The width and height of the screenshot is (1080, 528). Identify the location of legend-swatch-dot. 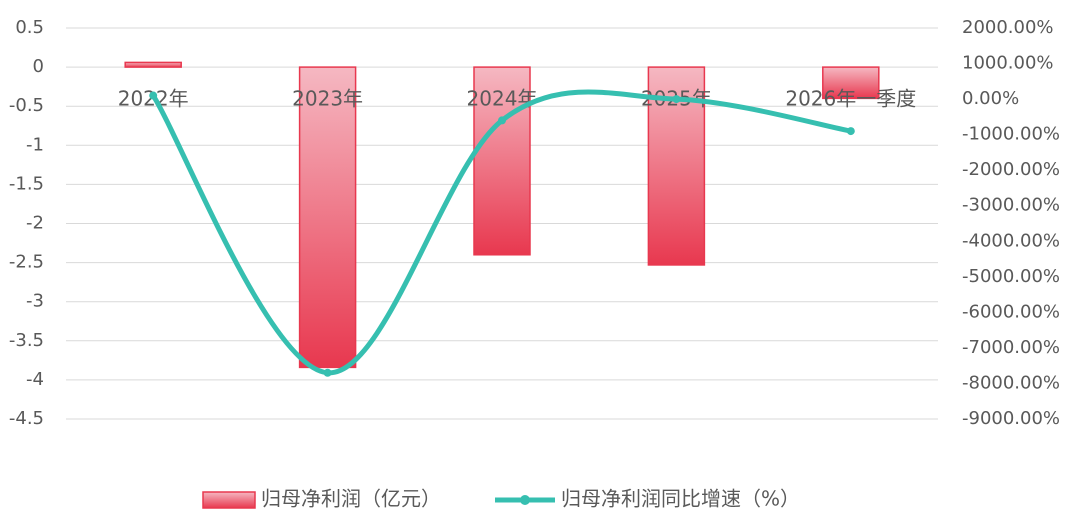
(525, 500).